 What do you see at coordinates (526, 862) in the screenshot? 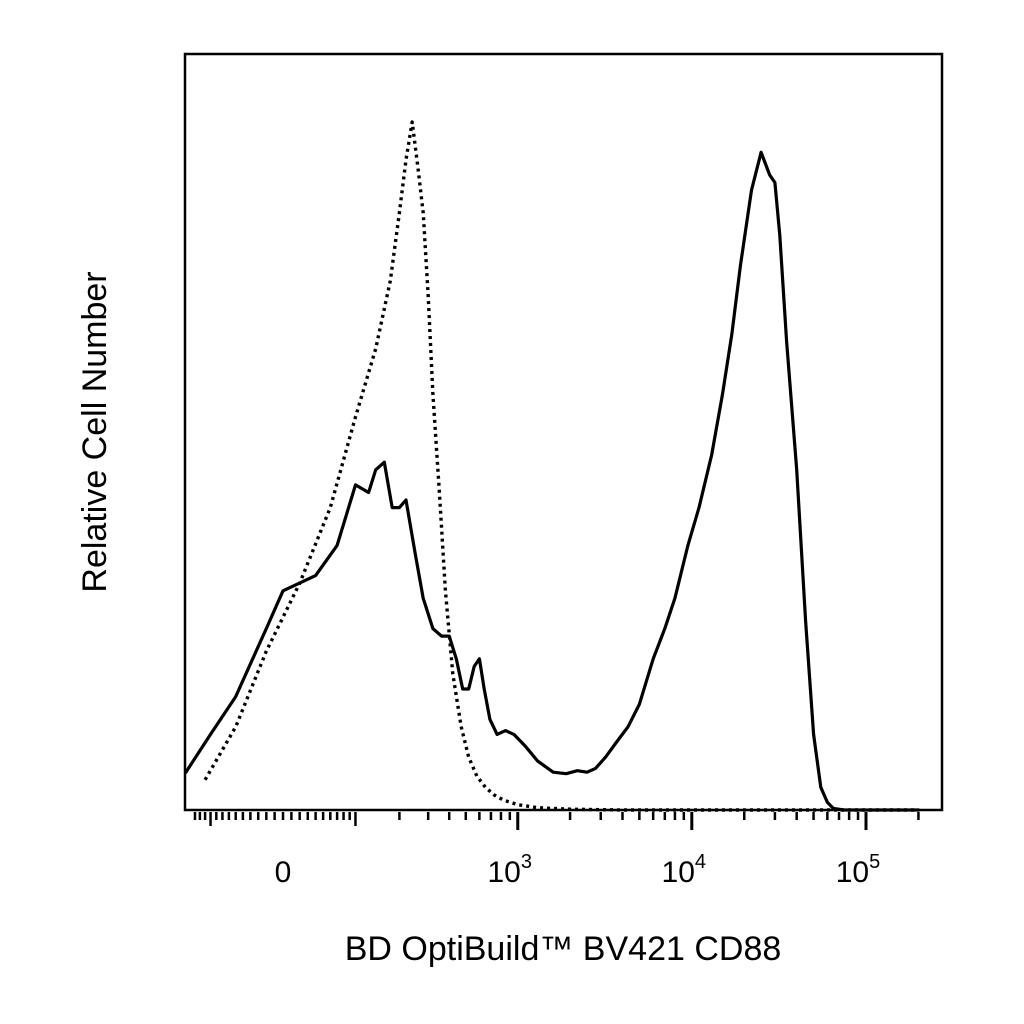
I see `x-tick-label-exponent: 3` at bounding box center [526, 862].